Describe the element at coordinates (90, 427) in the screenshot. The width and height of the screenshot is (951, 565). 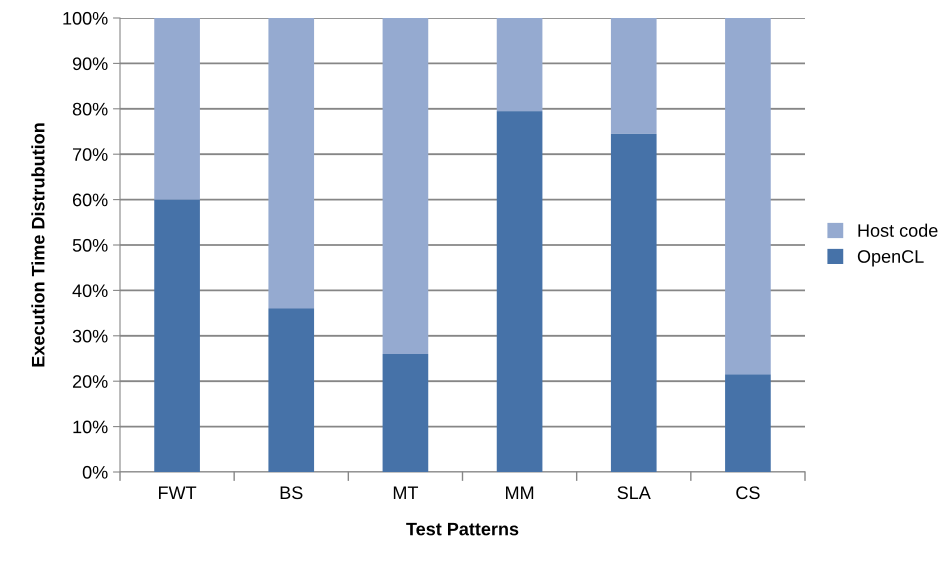
I see `y-tick-label: 10%` at that location.